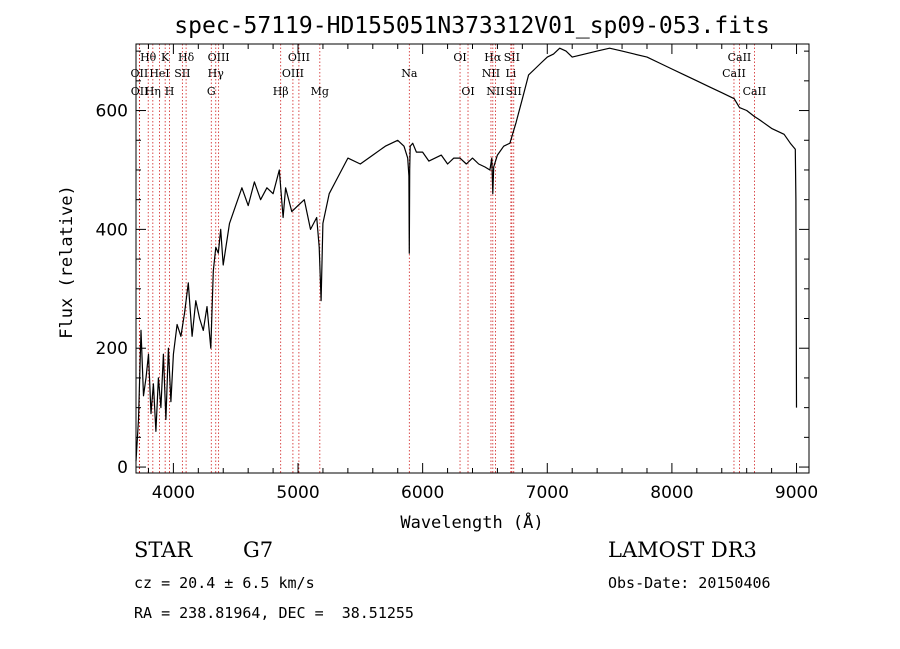  What do you see at coordinates (211, 91) in the screenshot?
I see `spectral-line-label: G` at bounding box center [211, 91].